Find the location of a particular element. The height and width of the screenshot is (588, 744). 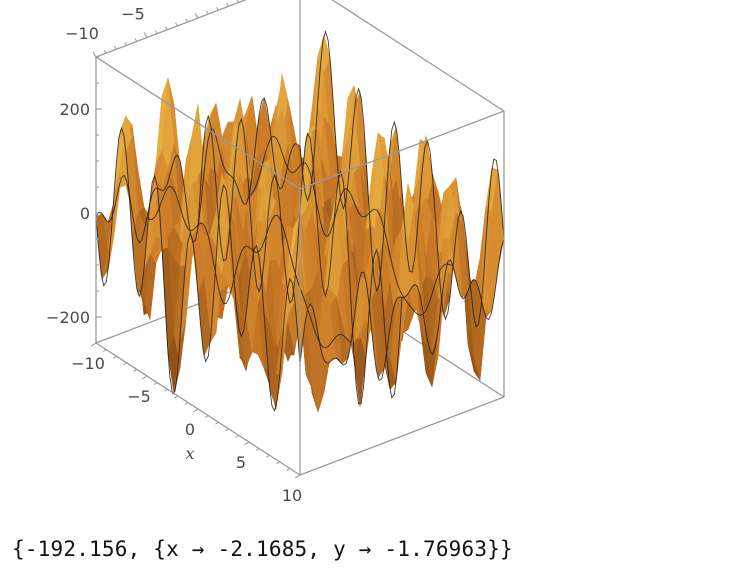

x-tick-label: −10 is located at coordinates (88, 363).